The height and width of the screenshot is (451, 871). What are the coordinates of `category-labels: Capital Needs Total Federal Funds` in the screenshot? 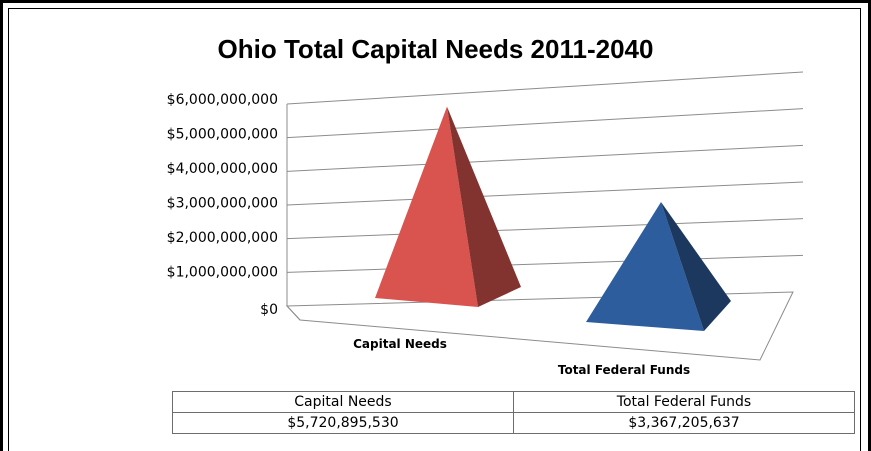 It's located at (521, 357).